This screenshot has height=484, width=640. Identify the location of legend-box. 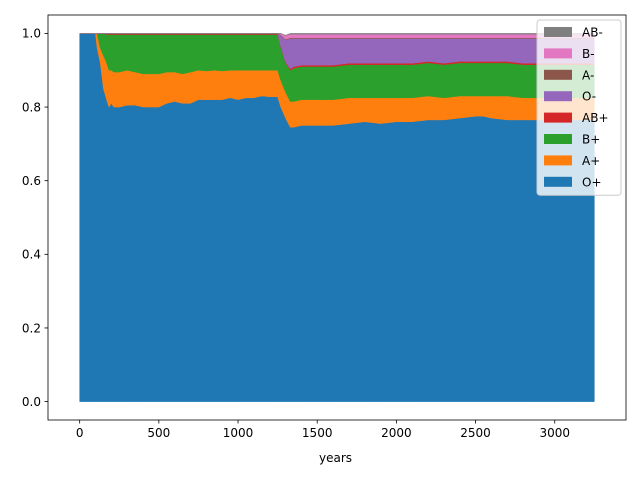
(579, 107).